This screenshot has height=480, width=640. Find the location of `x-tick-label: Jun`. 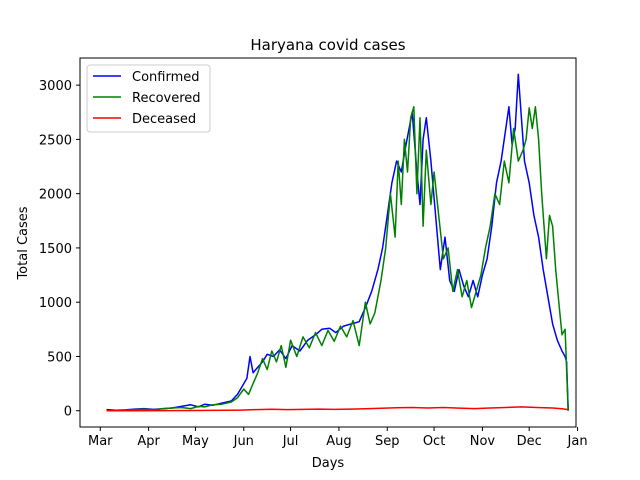

x-tick-label: Jun is located at coordinates (243, 441).